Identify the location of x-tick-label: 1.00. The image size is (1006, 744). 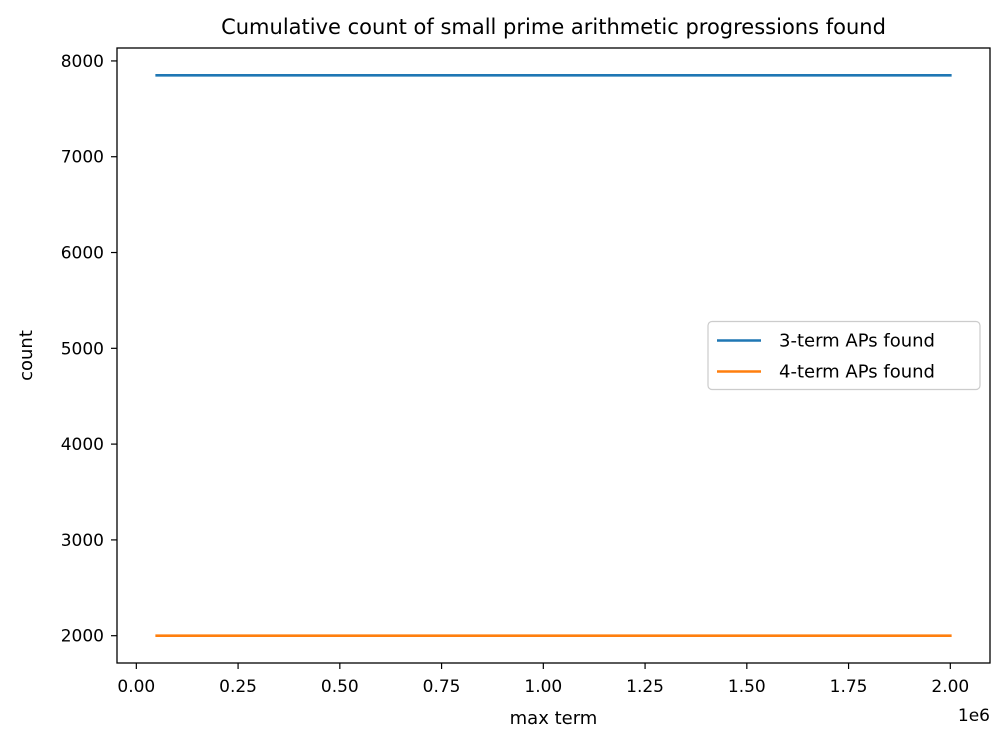
(543, 687).